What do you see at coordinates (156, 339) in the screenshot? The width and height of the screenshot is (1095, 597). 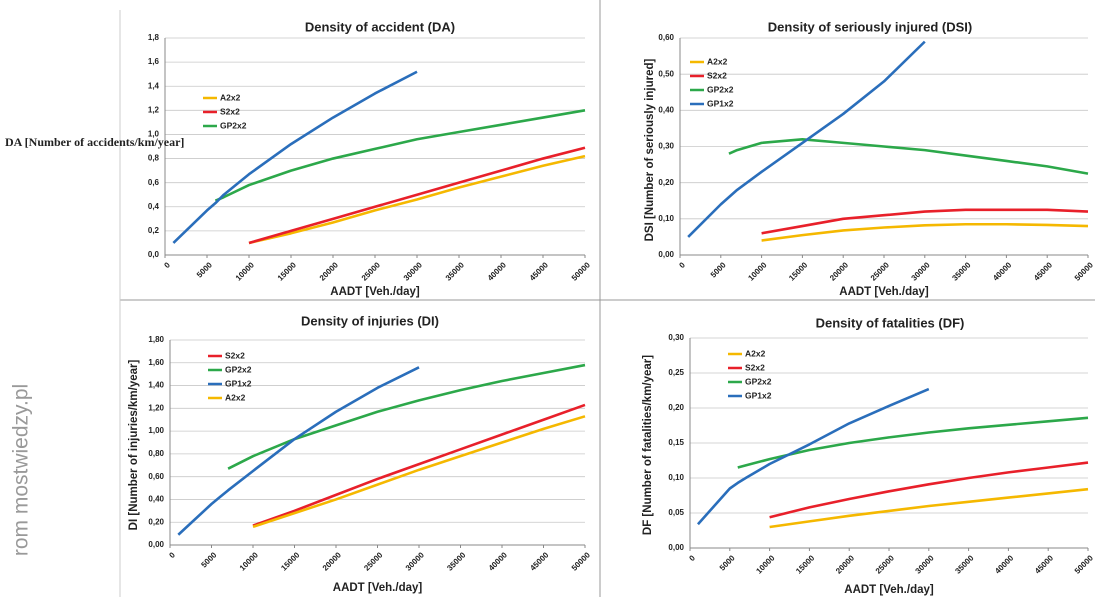 I see `y-tick-label: 1,80` at bounding box center [156, 339].